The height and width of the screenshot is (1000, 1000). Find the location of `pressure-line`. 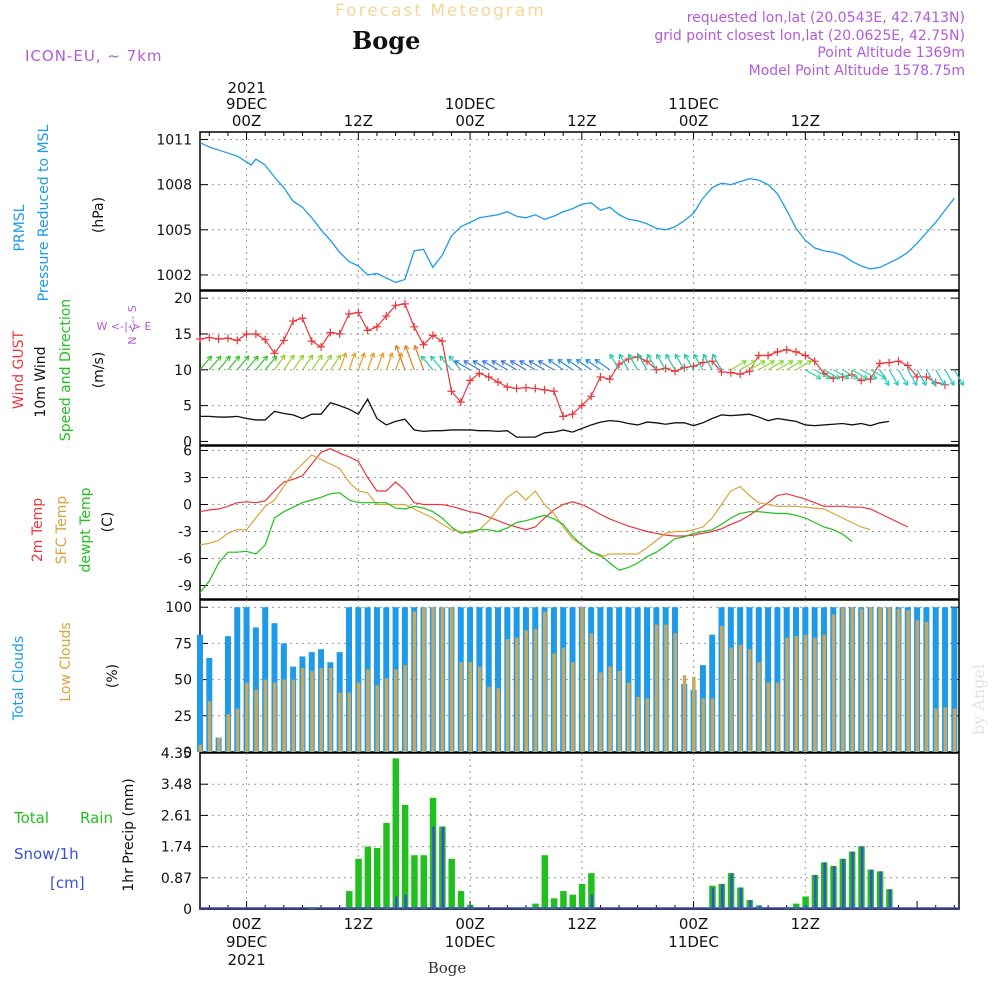

pressure-line is located at coordinates (577, 212).